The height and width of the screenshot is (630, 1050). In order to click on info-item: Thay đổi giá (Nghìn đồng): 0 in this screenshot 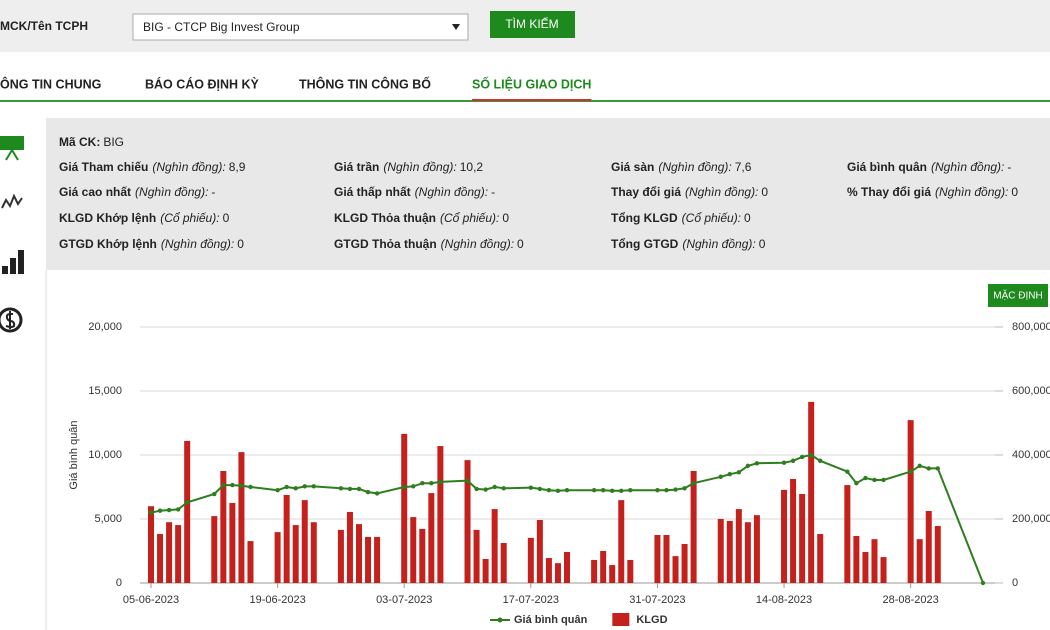, I will do `click(689, 192)`.